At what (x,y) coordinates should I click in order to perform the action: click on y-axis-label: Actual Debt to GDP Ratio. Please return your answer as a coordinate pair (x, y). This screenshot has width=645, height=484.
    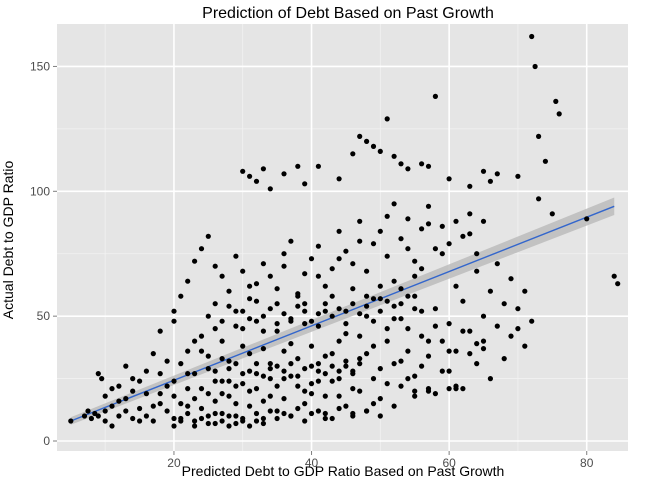
    Looking at the image, I should click on (8, 240).